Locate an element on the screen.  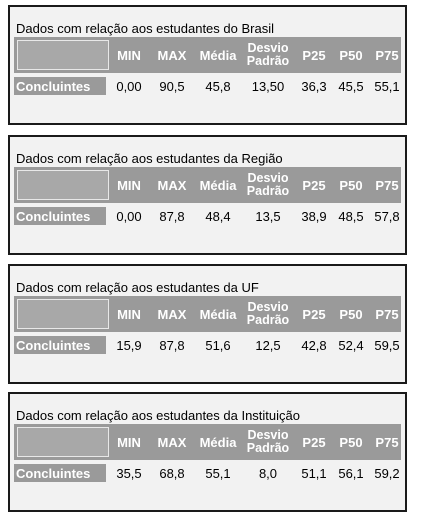
value-p25: 38,9 is located at coordinates (314, 216).